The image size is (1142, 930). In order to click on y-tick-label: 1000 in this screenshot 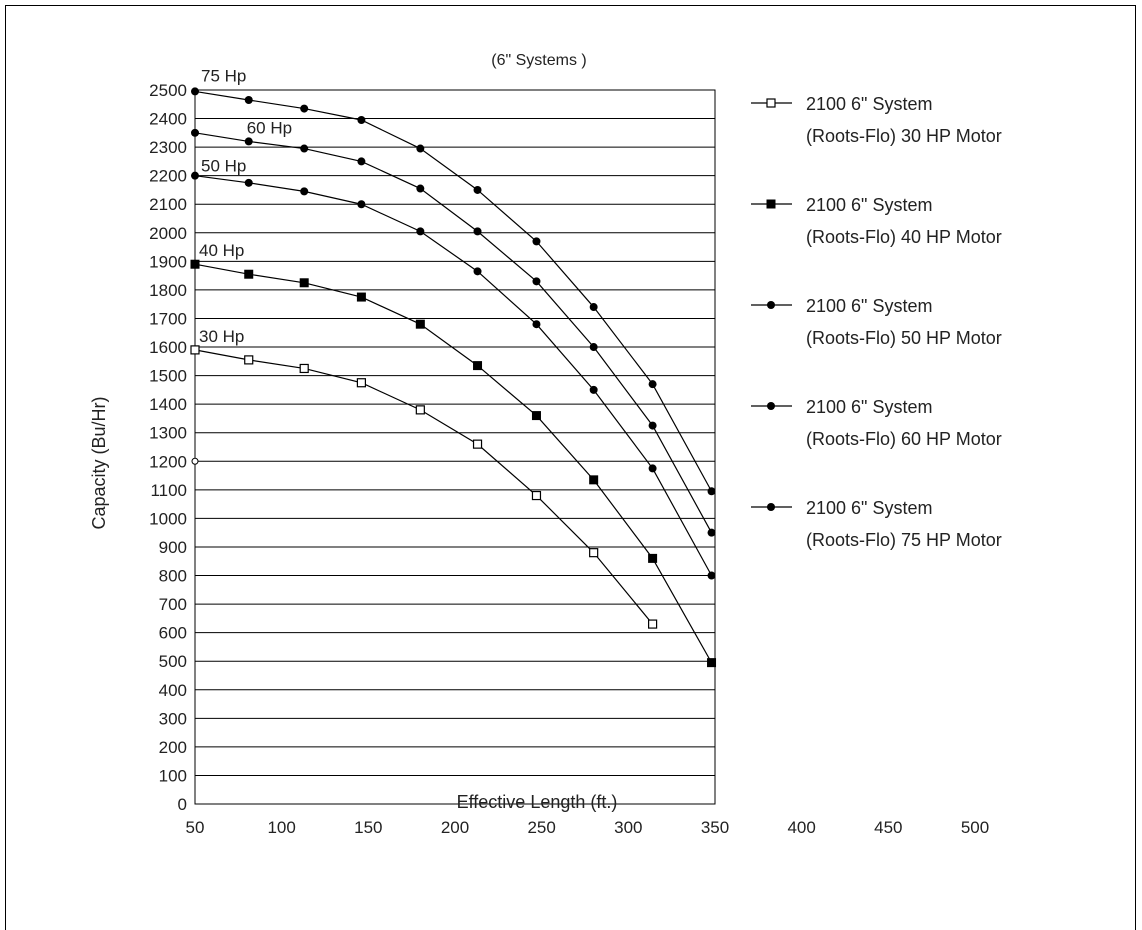, I will do `click(168, 518)`.